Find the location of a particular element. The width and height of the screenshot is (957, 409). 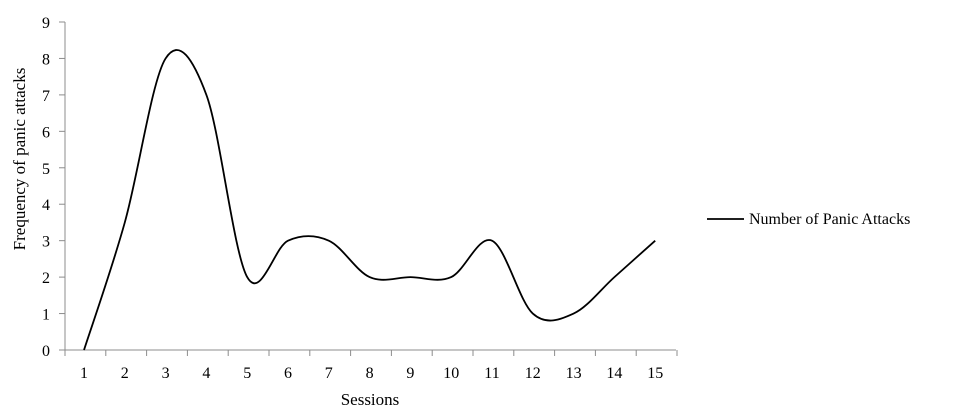

x-axis-title: Sessions is located at coordinates (370, 399).